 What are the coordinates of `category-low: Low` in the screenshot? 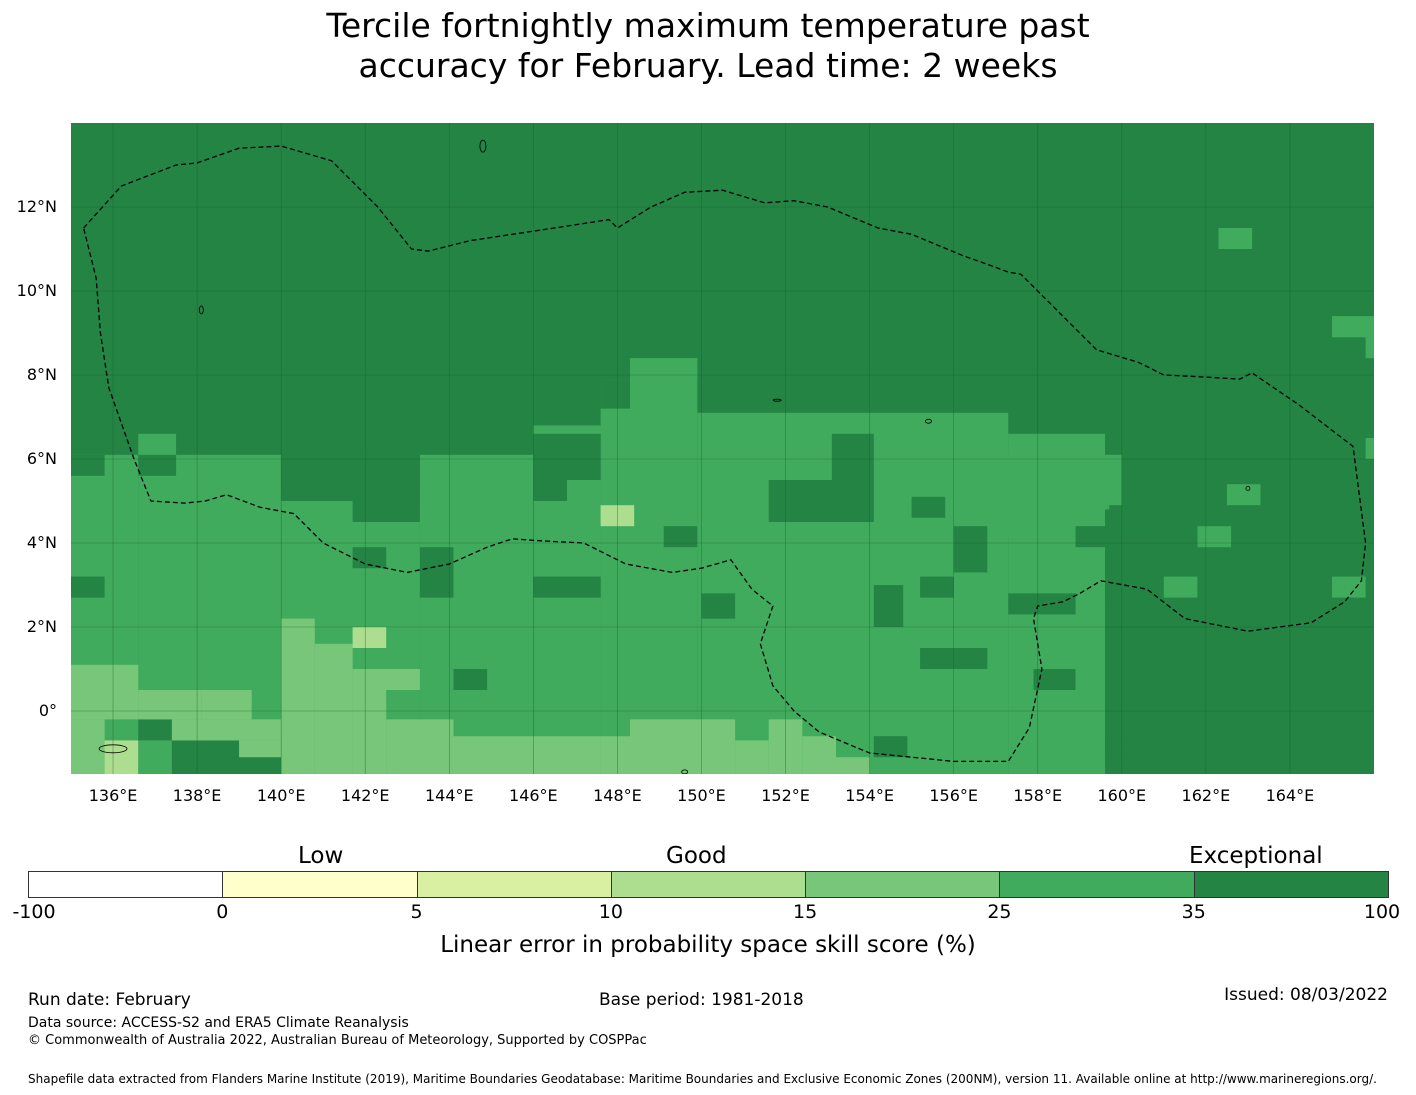 It's located at (321, 856).